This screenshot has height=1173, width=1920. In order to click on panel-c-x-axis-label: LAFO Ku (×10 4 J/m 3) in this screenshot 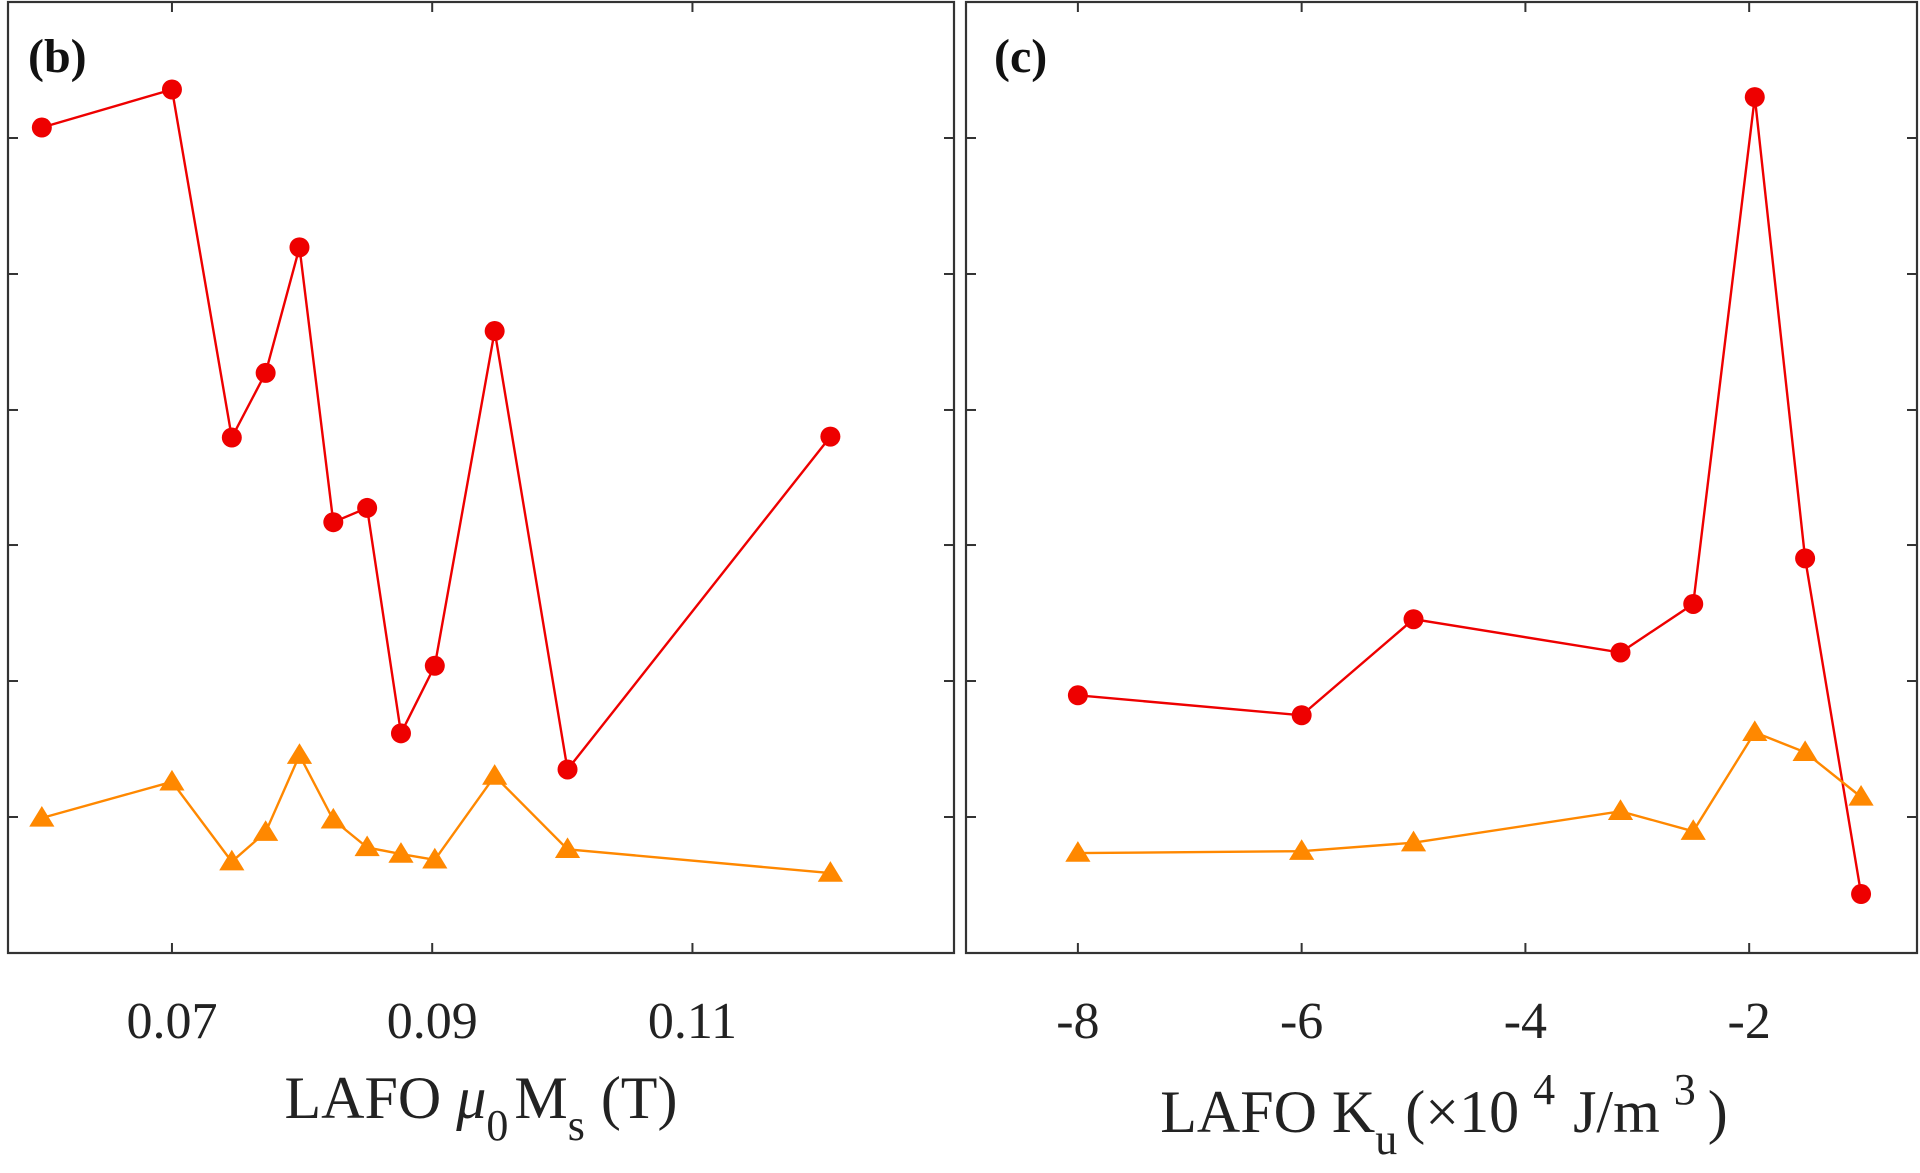, I will do `click(1444, 1114)`.